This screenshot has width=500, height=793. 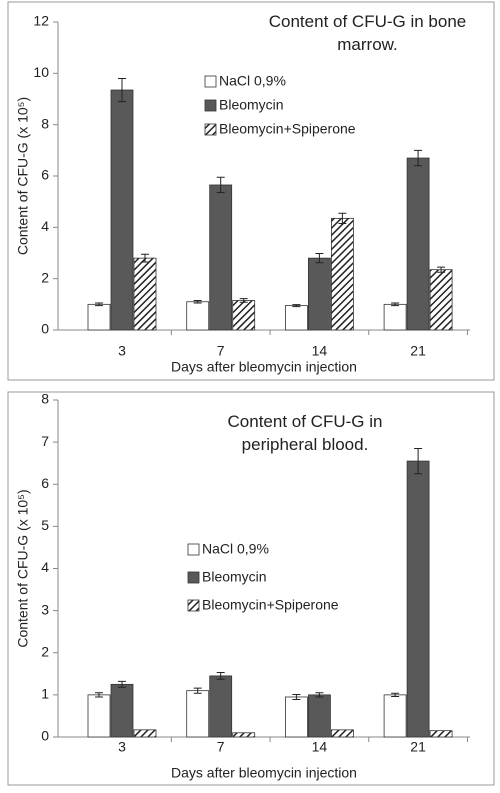 What do you see at coordinates (305, 433) in the screenshot?
I see `chart-title: Content of CFU-G in peripheral blood.` at bounding box center [305, 433].